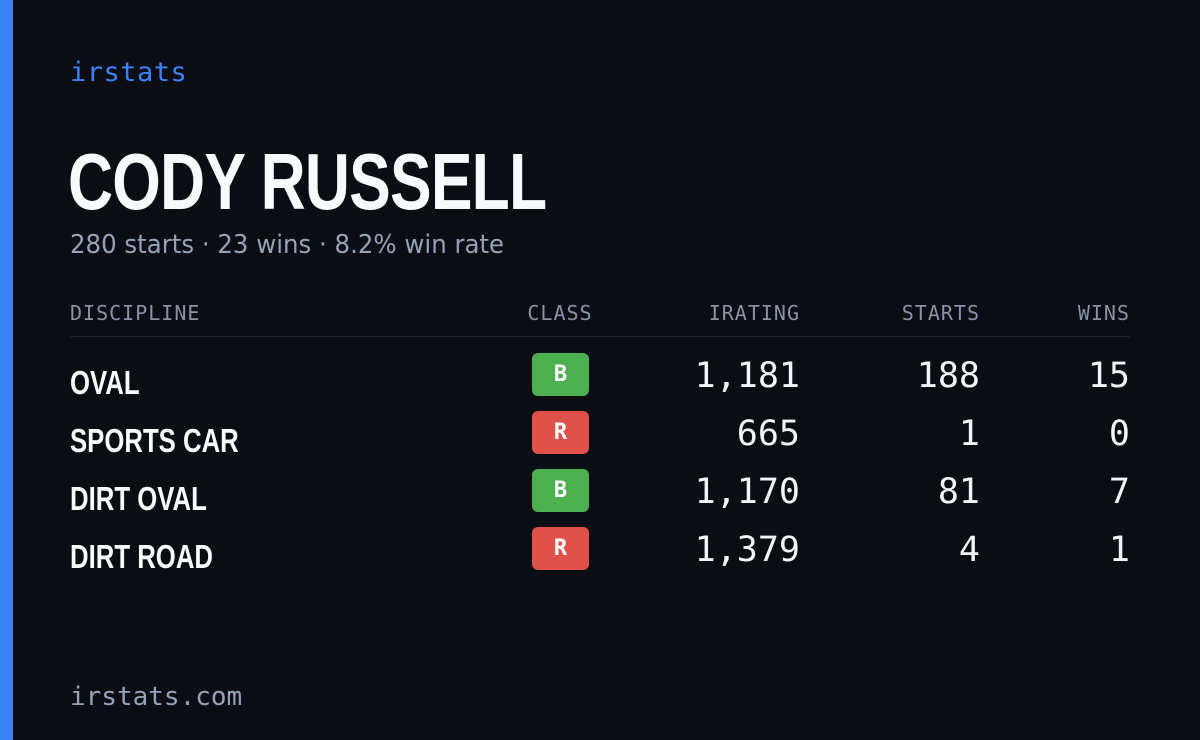  Describe the element at coordinates (1119, 492) in the screenshot. I see `wins-value: 7` at that location.